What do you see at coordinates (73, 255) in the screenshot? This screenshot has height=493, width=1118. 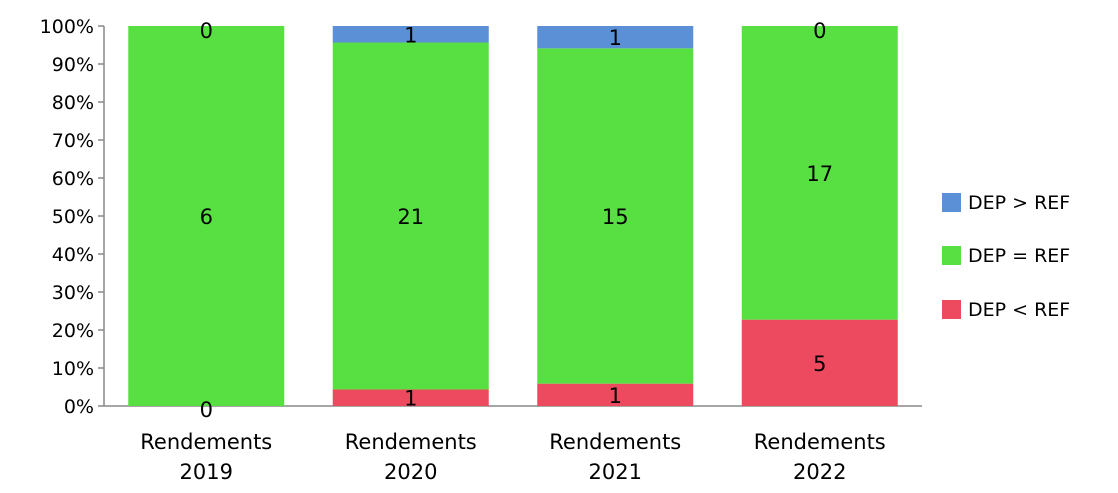 I see `y-tick-label: 40%` at bounding box center [73, 255].